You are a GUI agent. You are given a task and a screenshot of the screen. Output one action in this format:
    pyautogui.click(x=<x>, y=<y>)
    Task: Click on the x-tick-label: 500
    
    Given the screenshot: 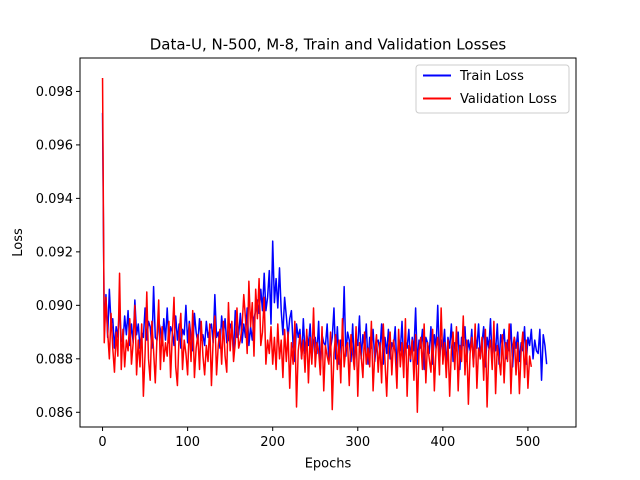 What is the action you would take?
    pyautogui.click(x=528, y=442)
    